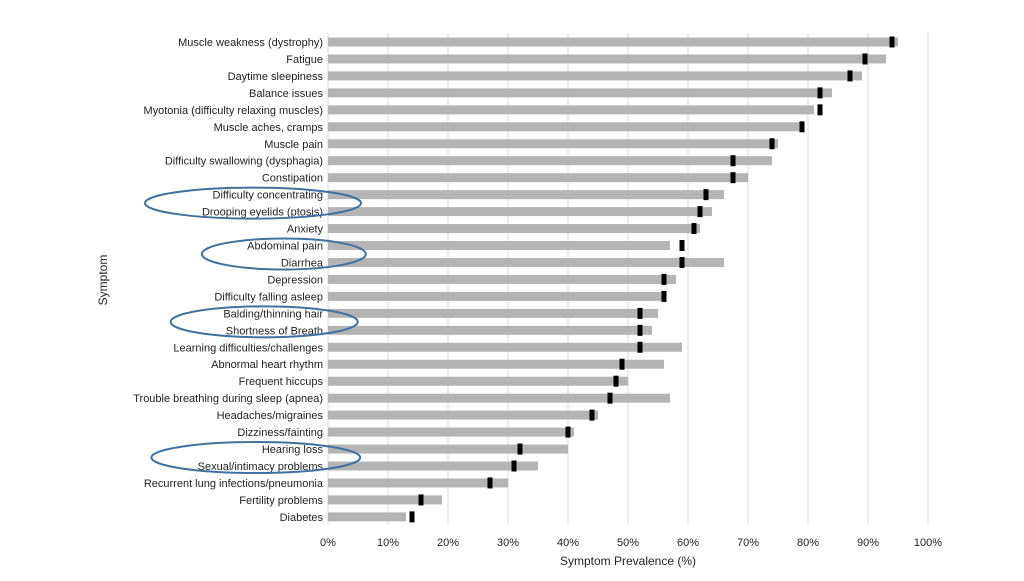  What do you see at coordinates (448, 543) in the screenshot?
I see `x-tick-label: 20%` at bounding box center [448, 543].